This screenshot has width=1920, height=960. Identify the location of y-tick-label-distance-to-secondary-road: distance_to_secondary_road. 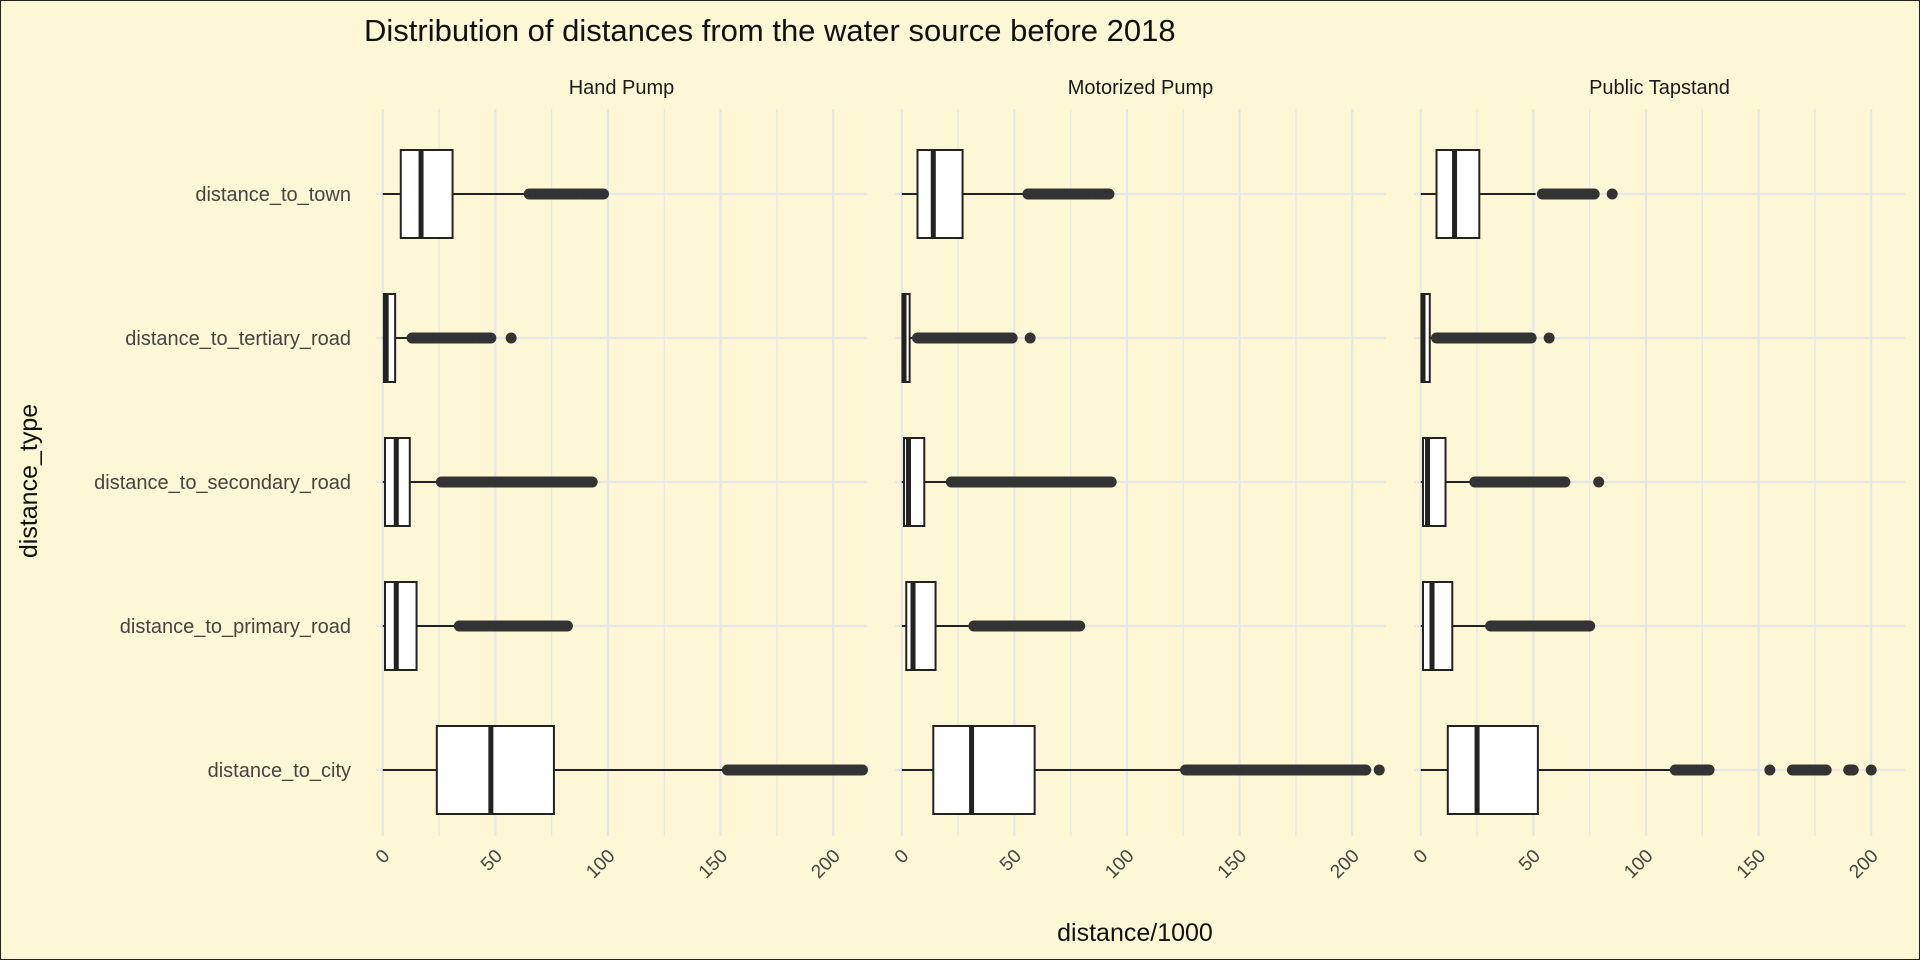
(222, 483).